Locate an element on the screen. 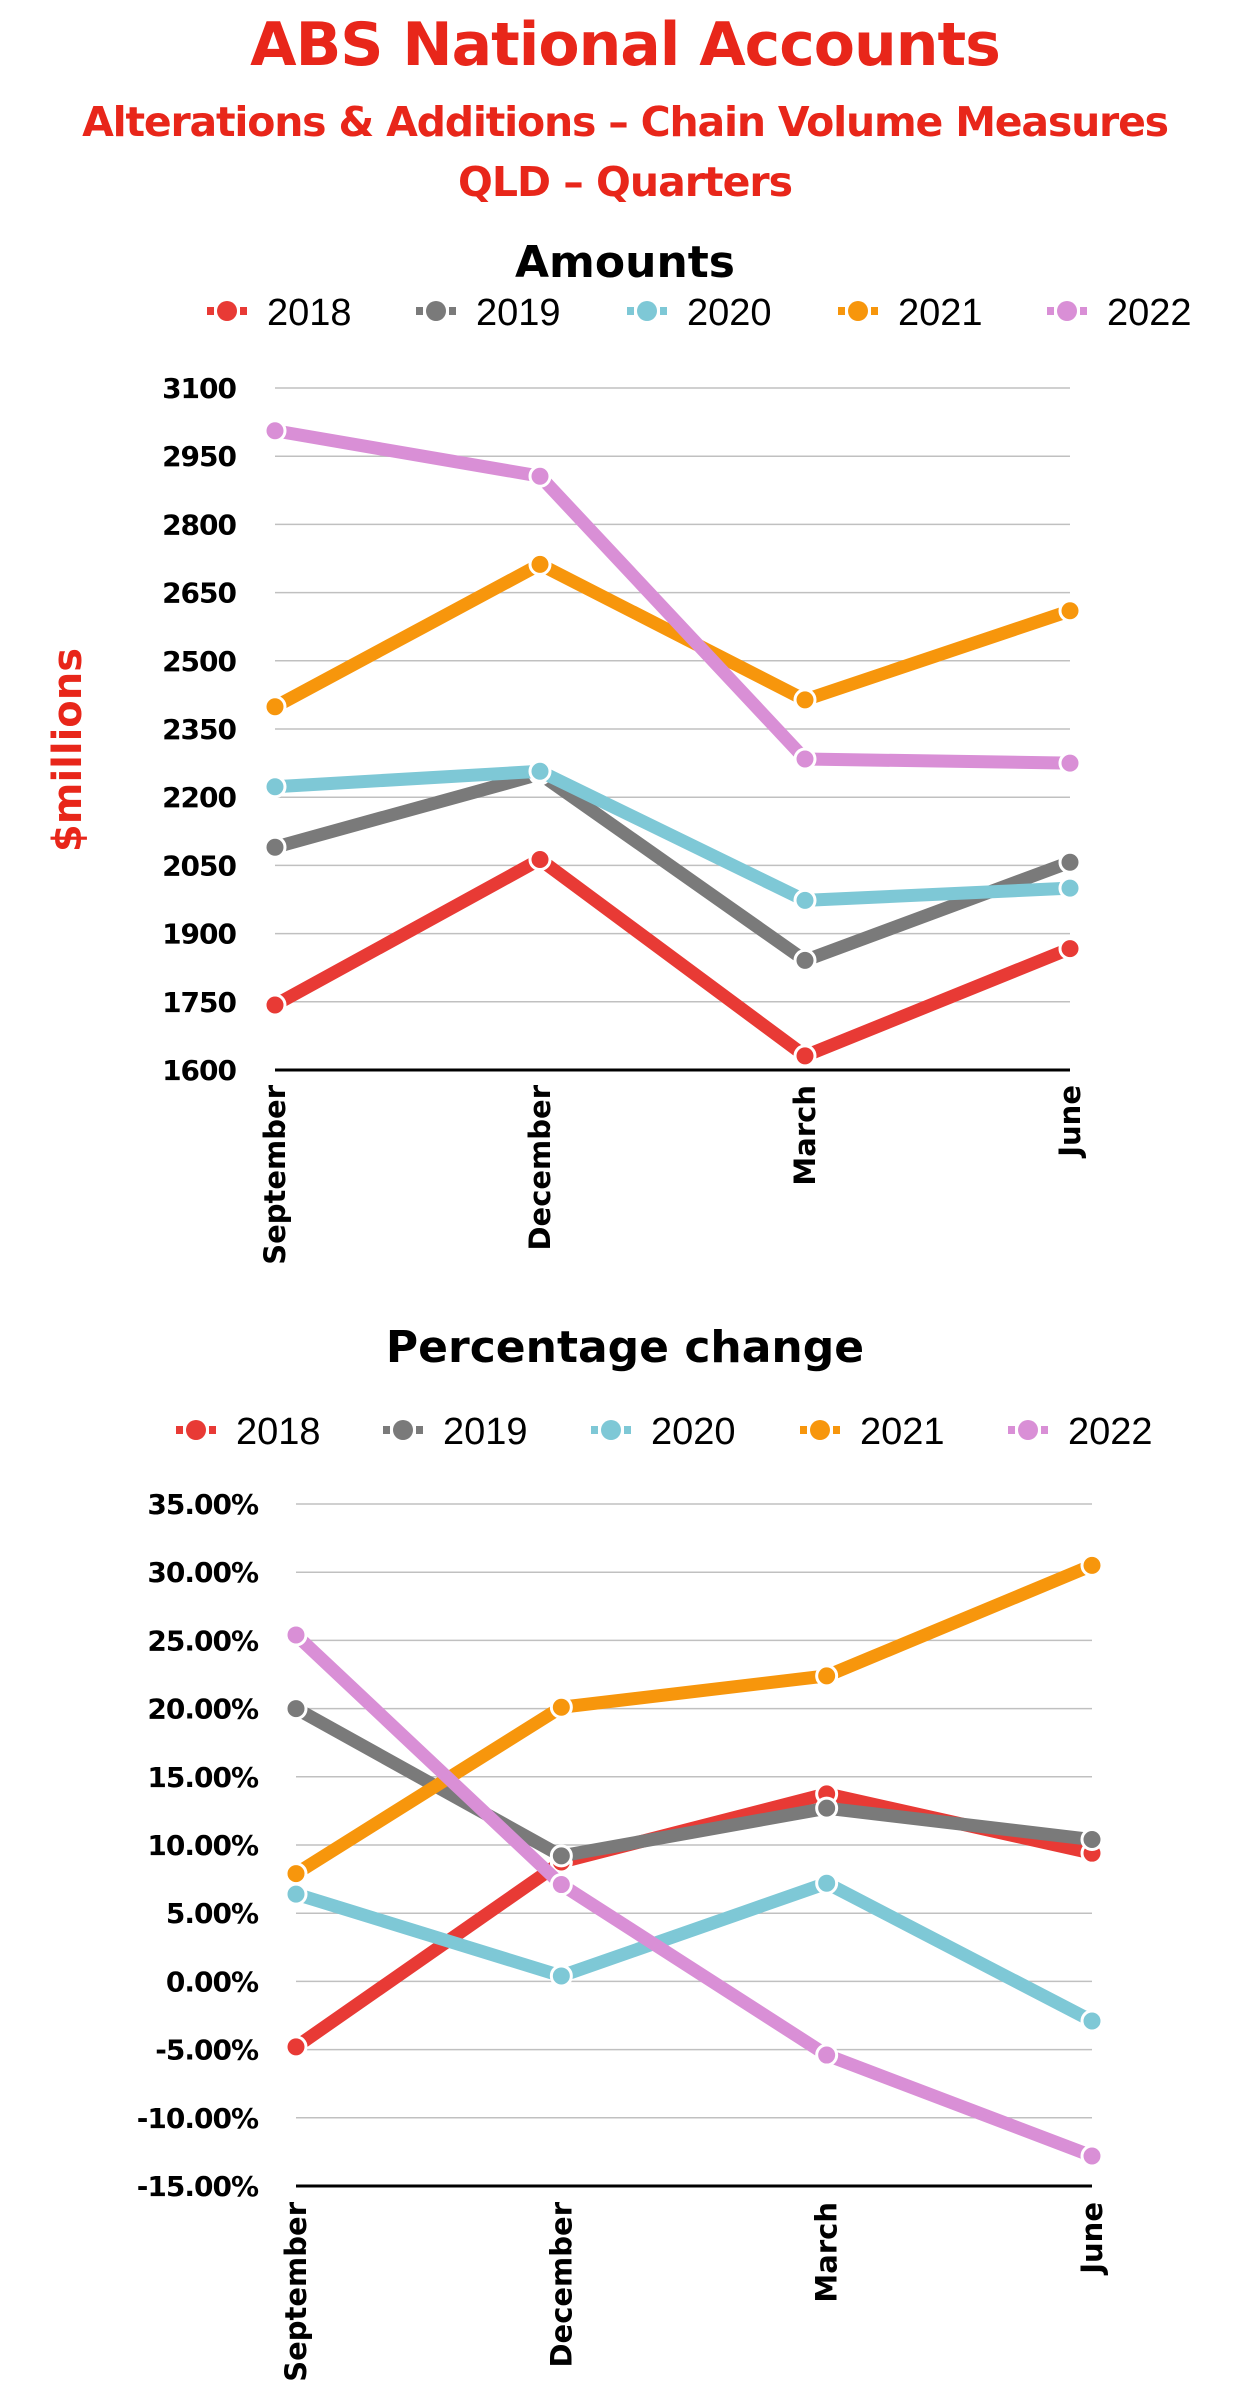 Image resolution: width=1250 pixels, height=2400 pixels. y-tick-label: 2950 is located at coordinates (199, 456).